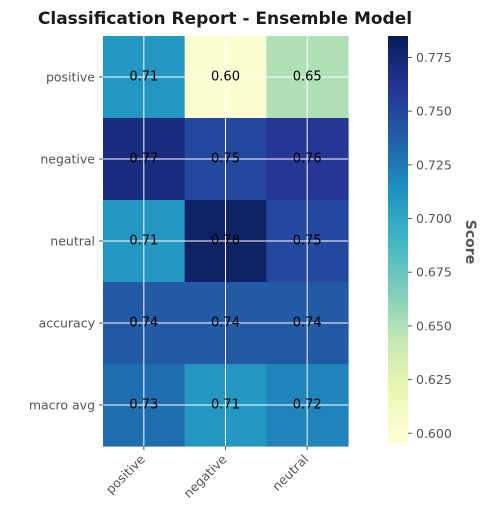  Describe the element at coordinates (307, 241) in the screenshot. I see `cell-value-label: 0.75` at that location.